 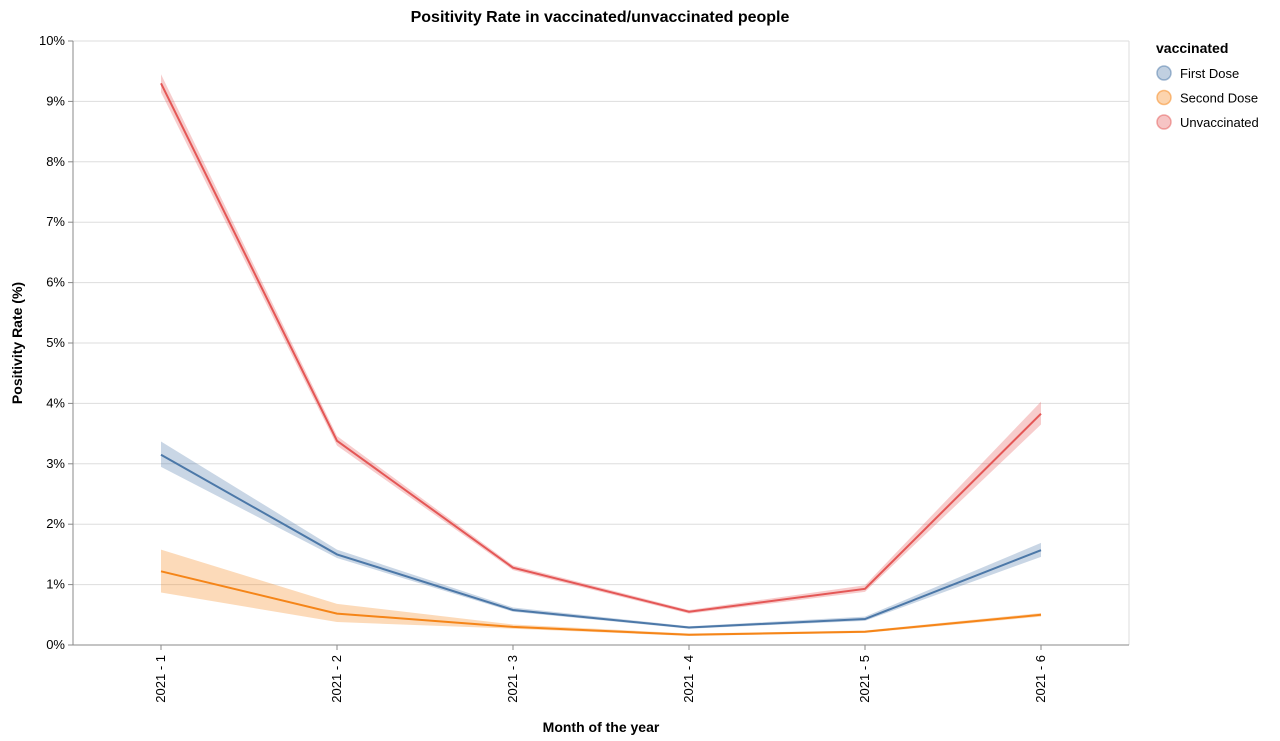 I want to click on y-tick-label: 5%, so click(x=55, y=342).